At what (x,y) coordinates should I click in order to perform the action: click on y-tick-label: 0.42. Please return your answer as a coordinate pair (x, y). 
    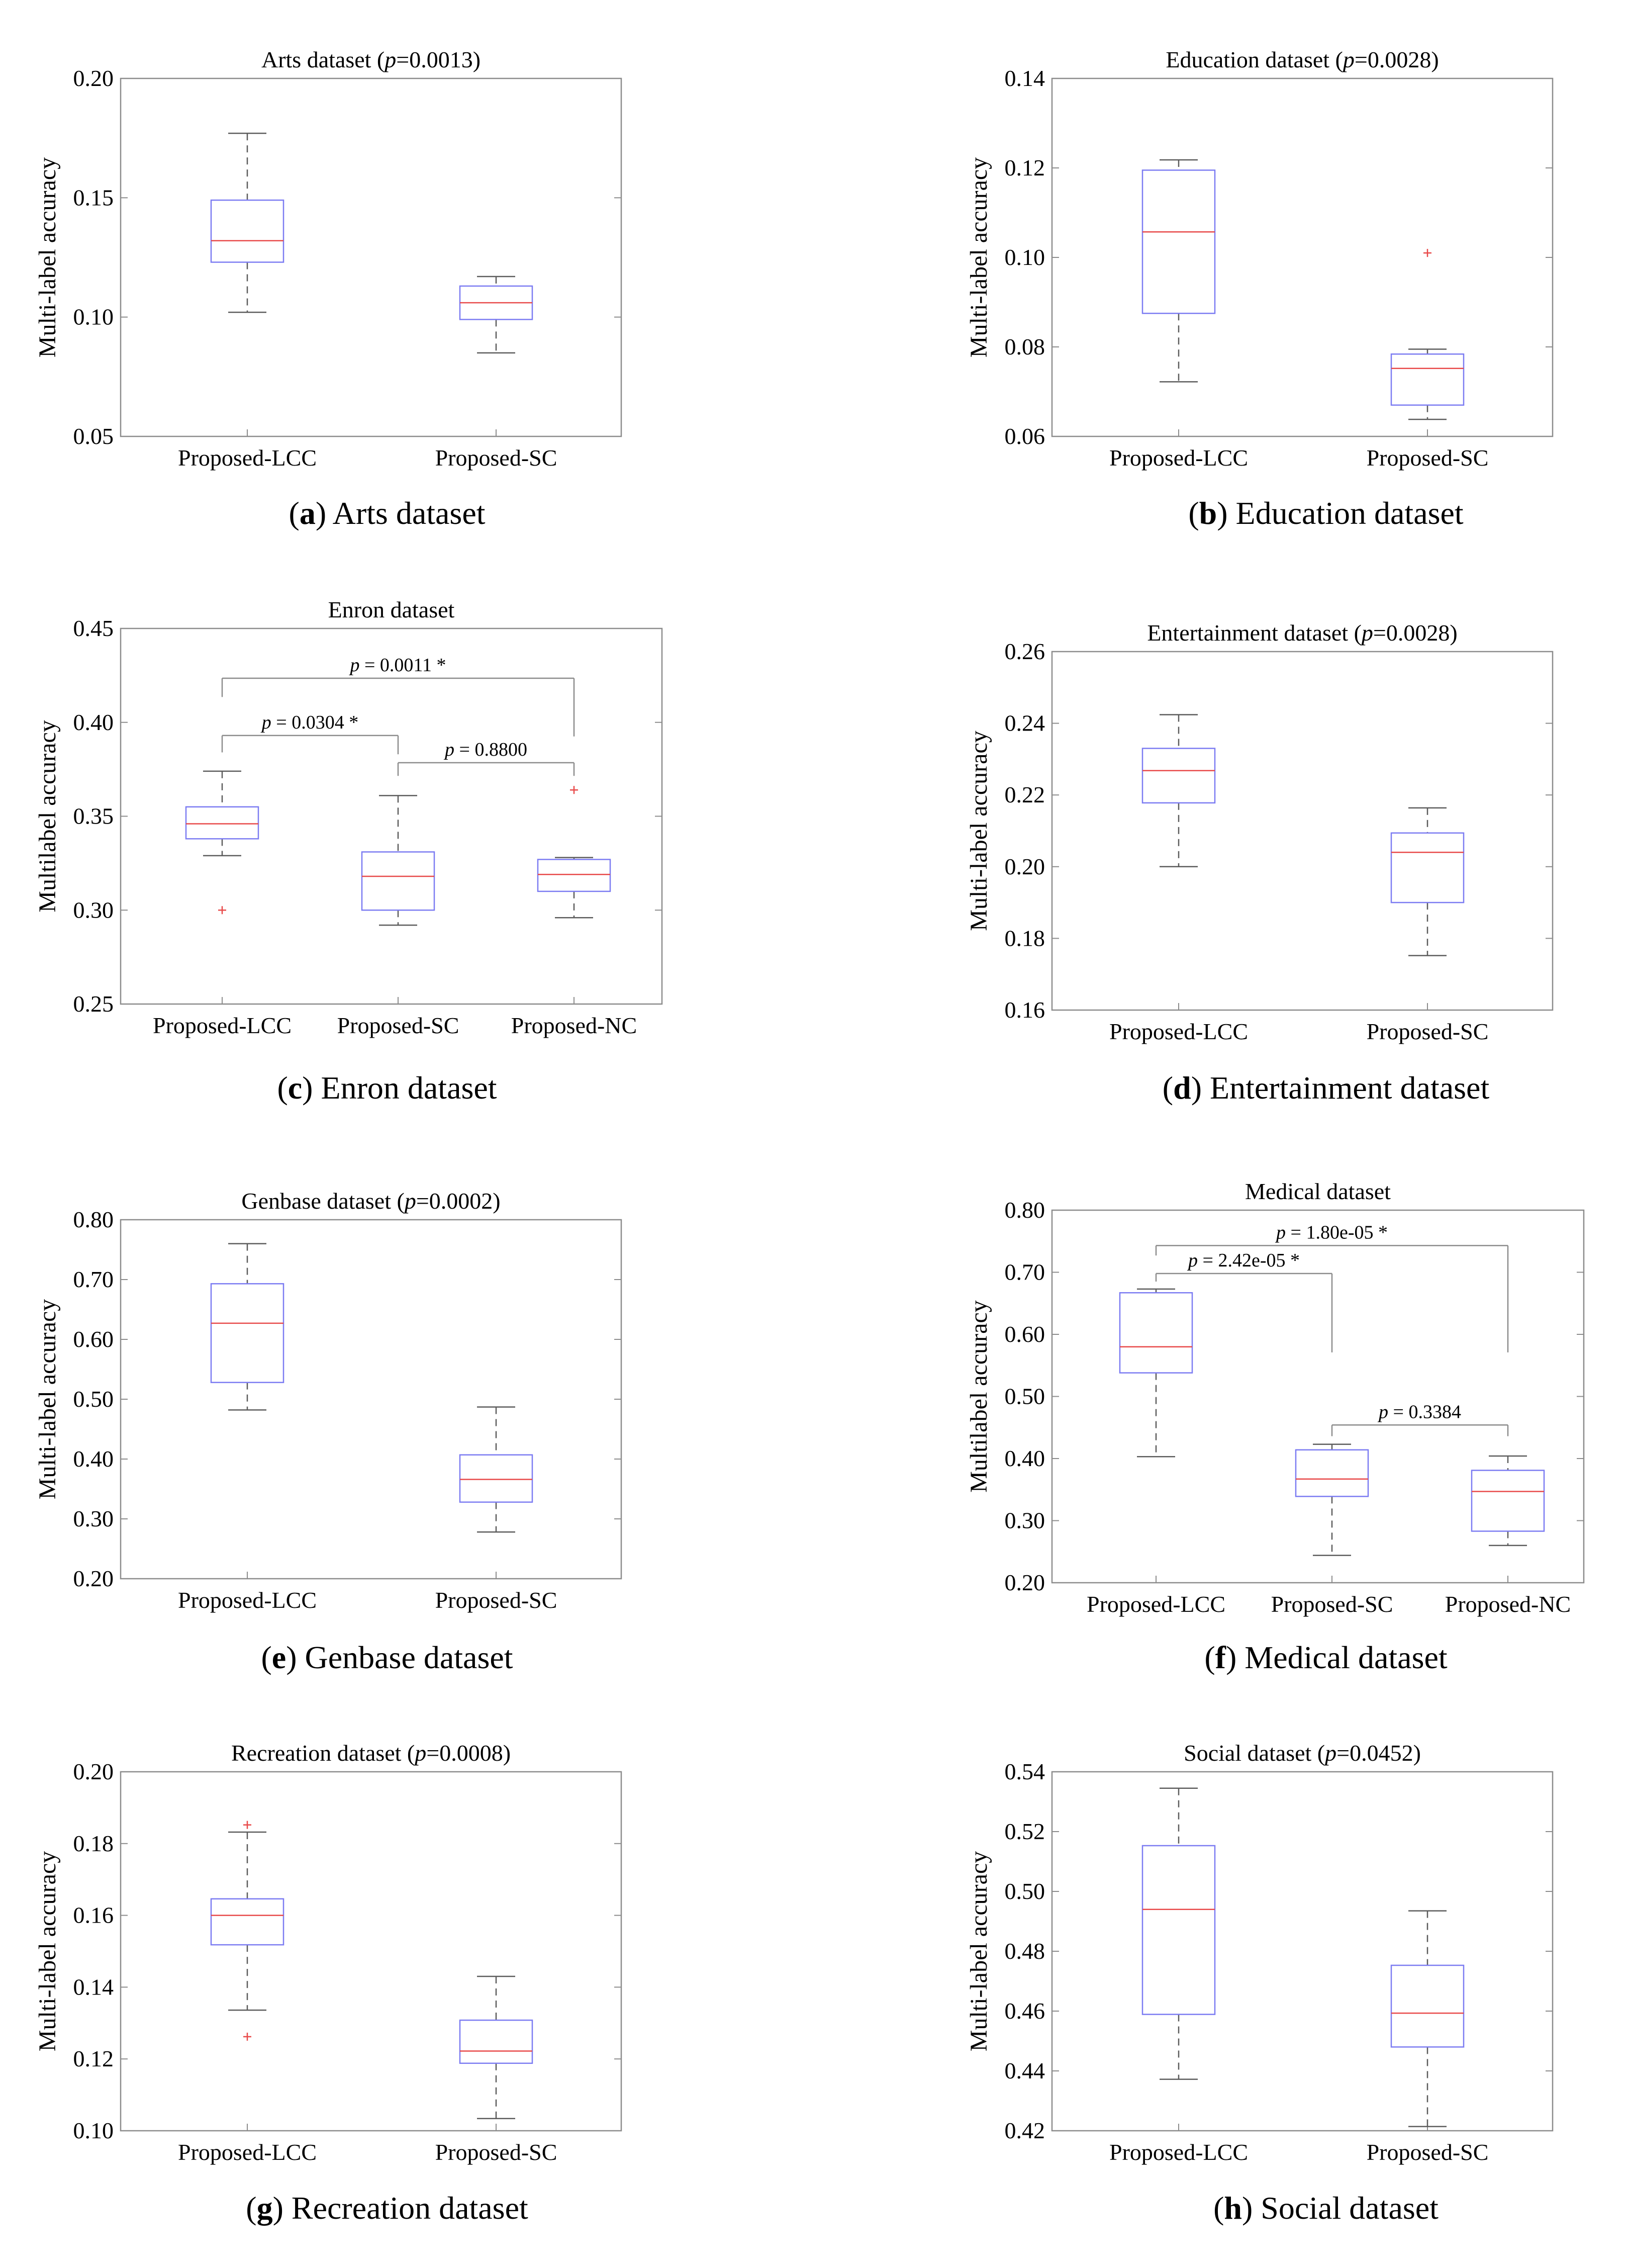
    Looking at the image, I should click on (1025, 2130).